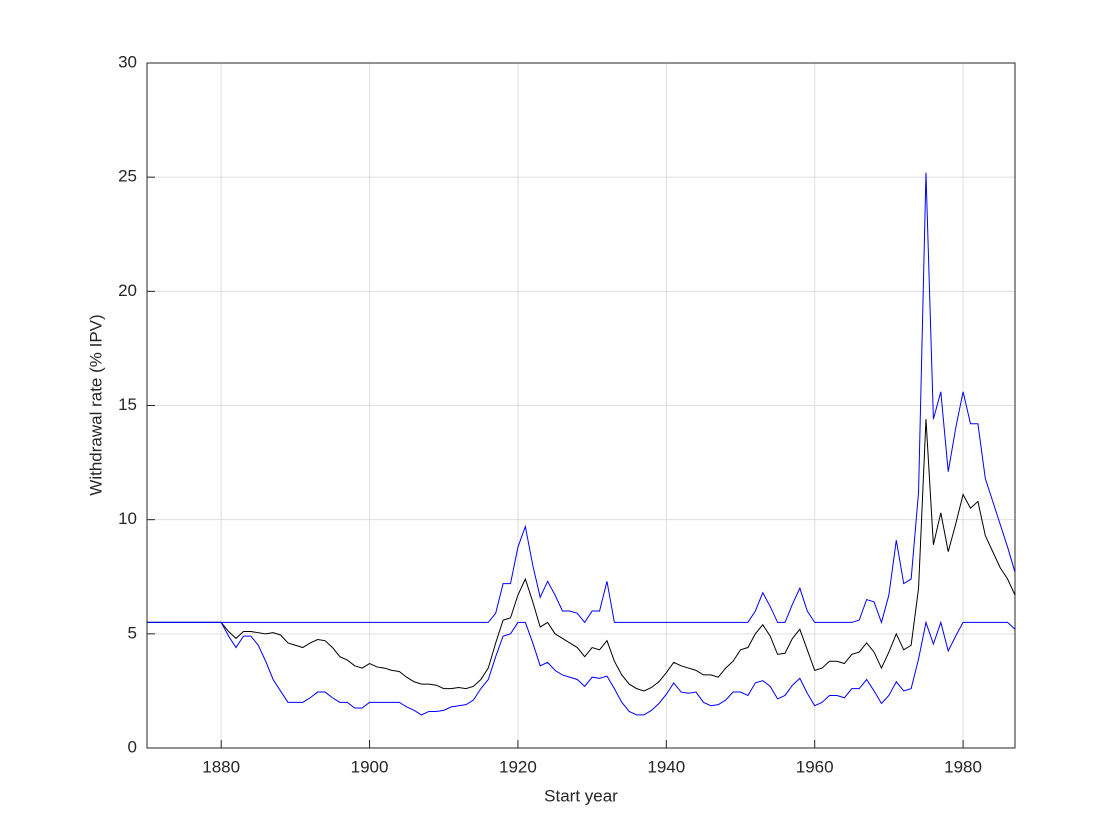  Describe the element at coordinates (127, 518) in the screenshot. I see `y-tick-label: 10` at that location.